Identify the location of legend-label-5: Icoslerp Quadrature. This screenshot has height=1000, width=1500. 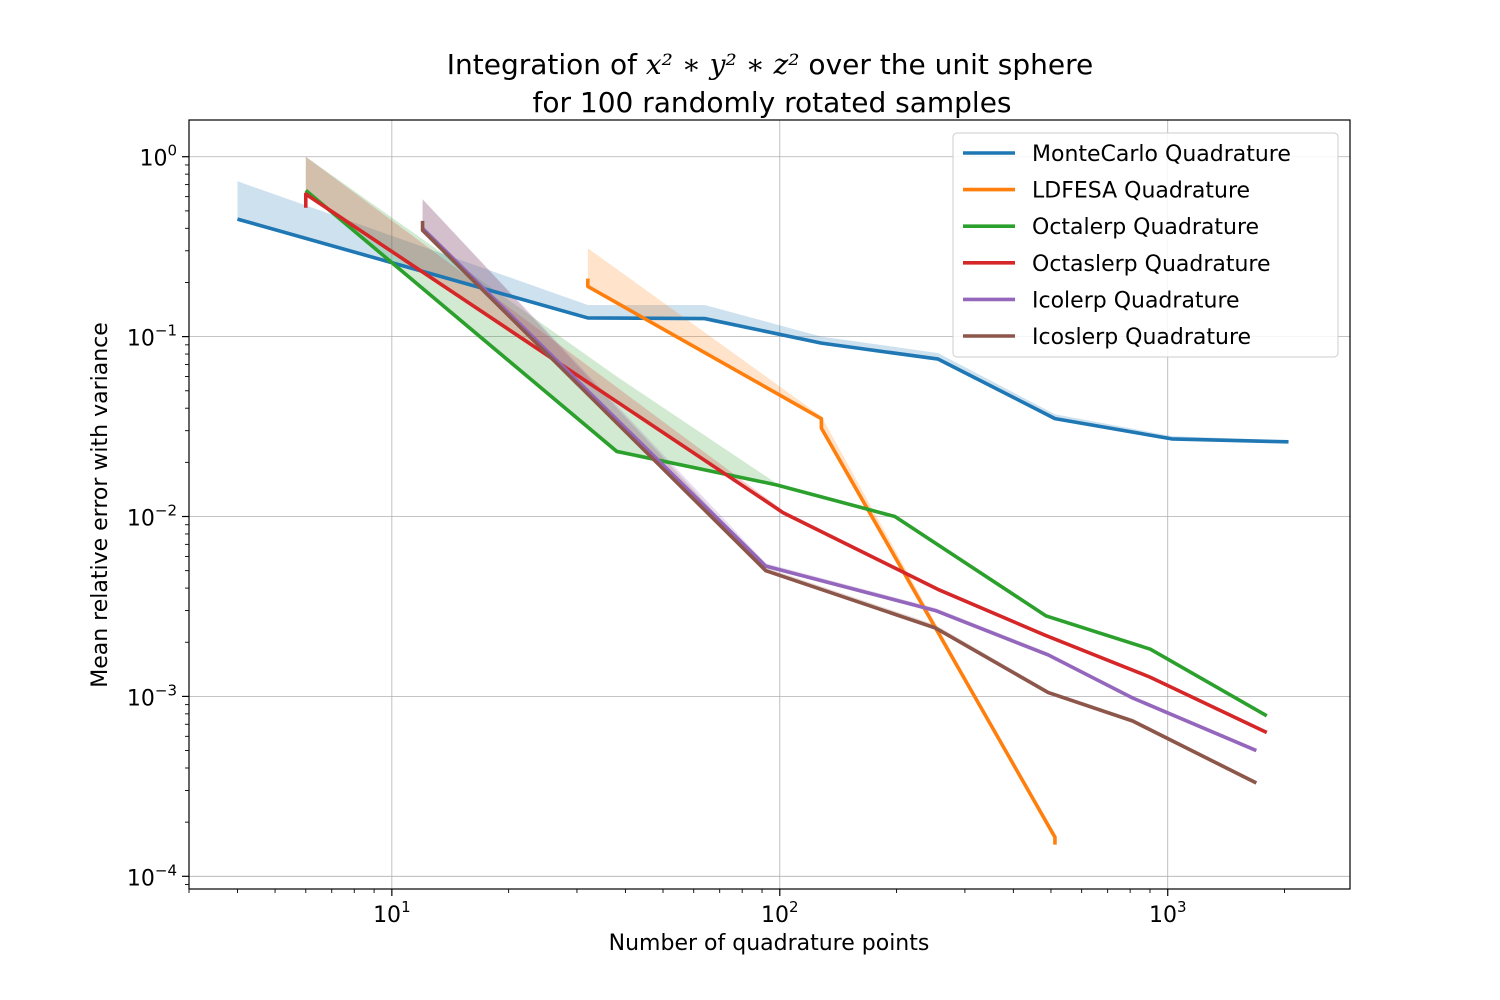
(1141, 337).